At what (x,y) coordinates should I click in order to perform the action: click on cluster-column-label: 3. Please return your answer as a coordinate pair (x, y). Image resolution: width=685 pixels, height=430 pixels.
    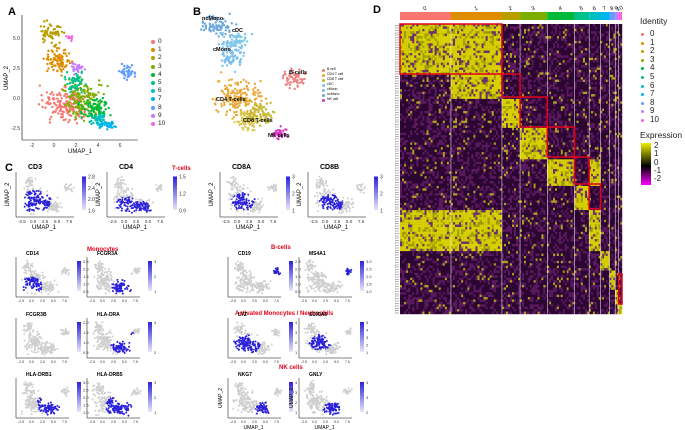
    Looking at the image, I should click on (533, 9).